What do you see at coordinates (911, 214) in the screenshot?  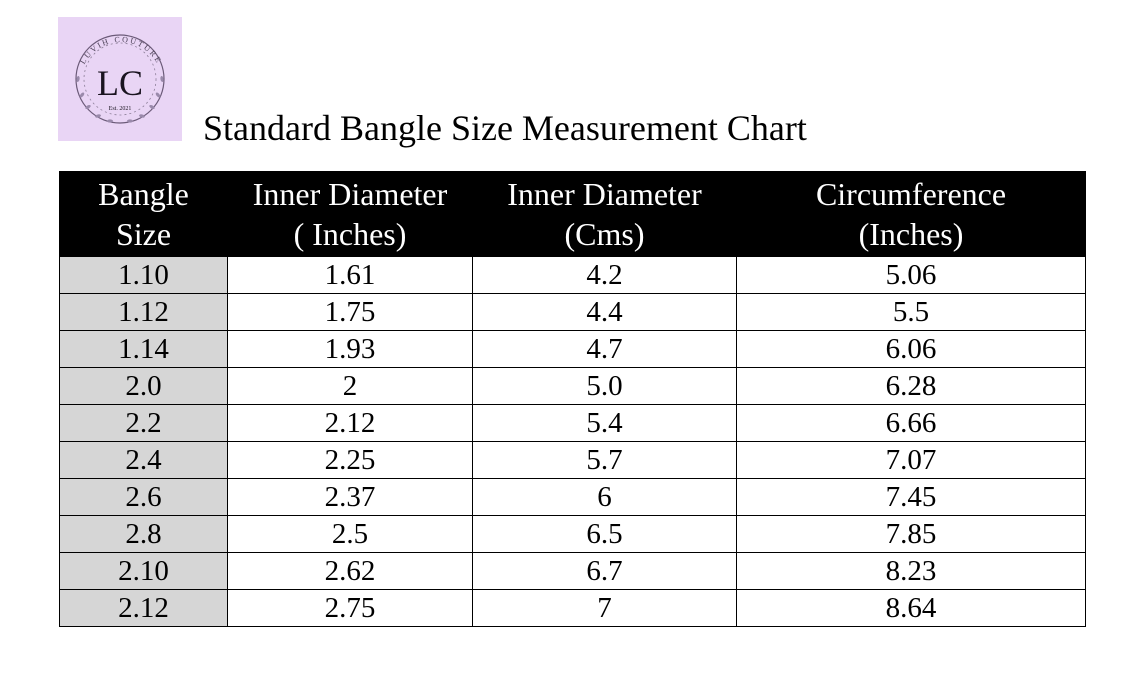 I see `header-circumference-inches: Circumference (Inches)` at bounding box center [911, 214].